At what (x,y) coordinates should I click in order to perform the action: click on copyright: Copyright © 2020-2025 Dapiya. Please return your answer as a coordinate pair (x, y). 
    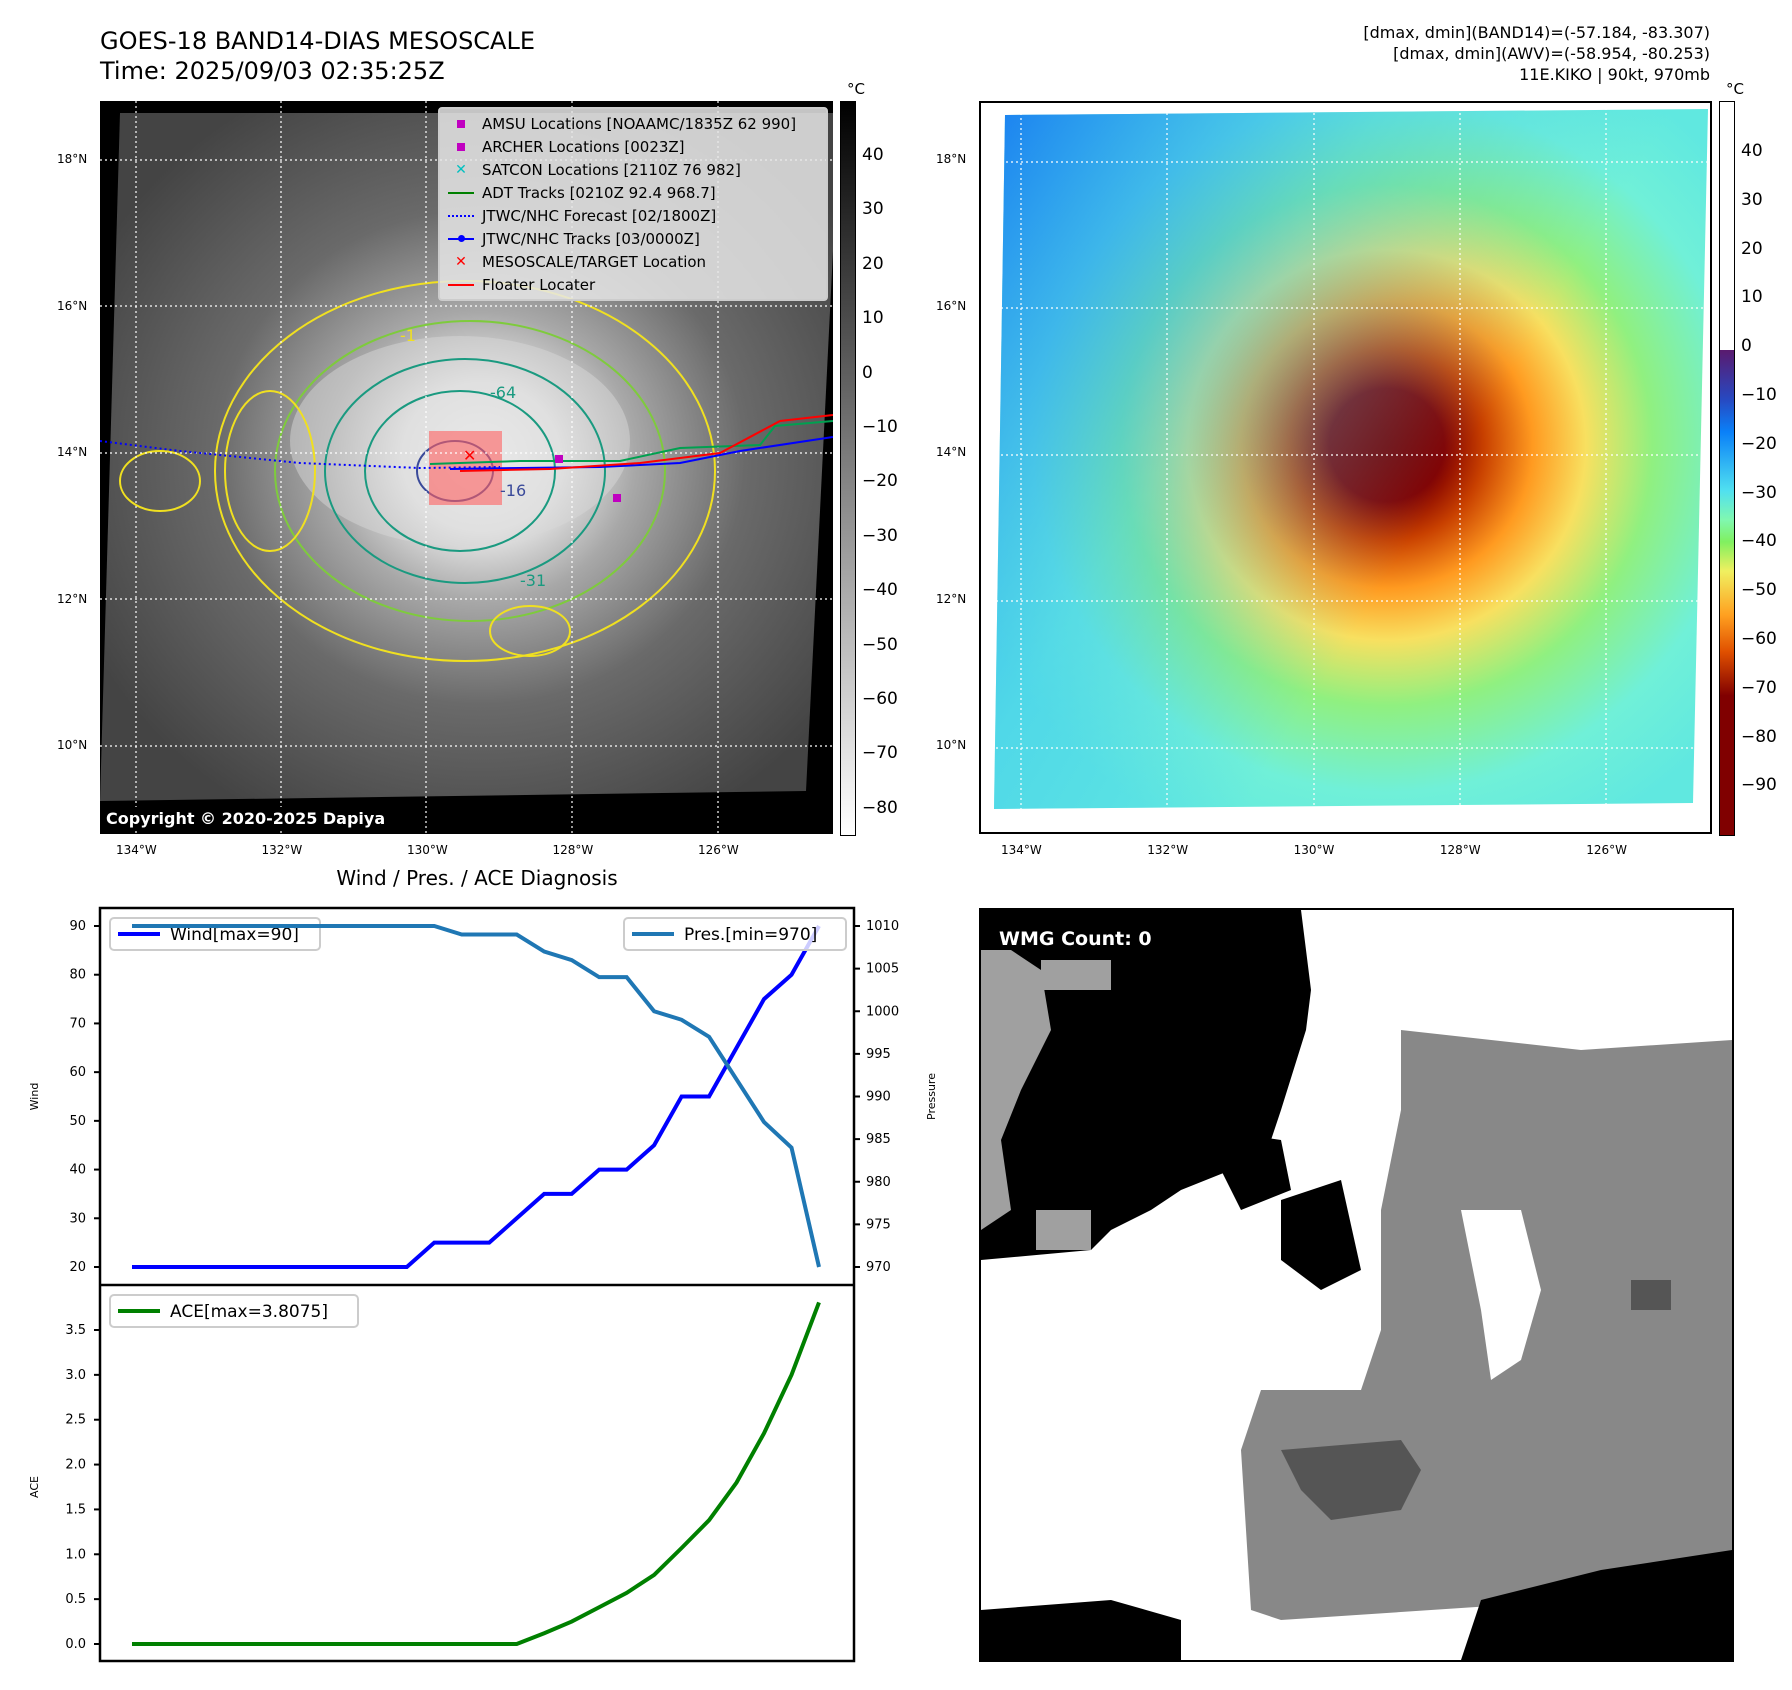
    Looking at the image, I should click on (246, 818).